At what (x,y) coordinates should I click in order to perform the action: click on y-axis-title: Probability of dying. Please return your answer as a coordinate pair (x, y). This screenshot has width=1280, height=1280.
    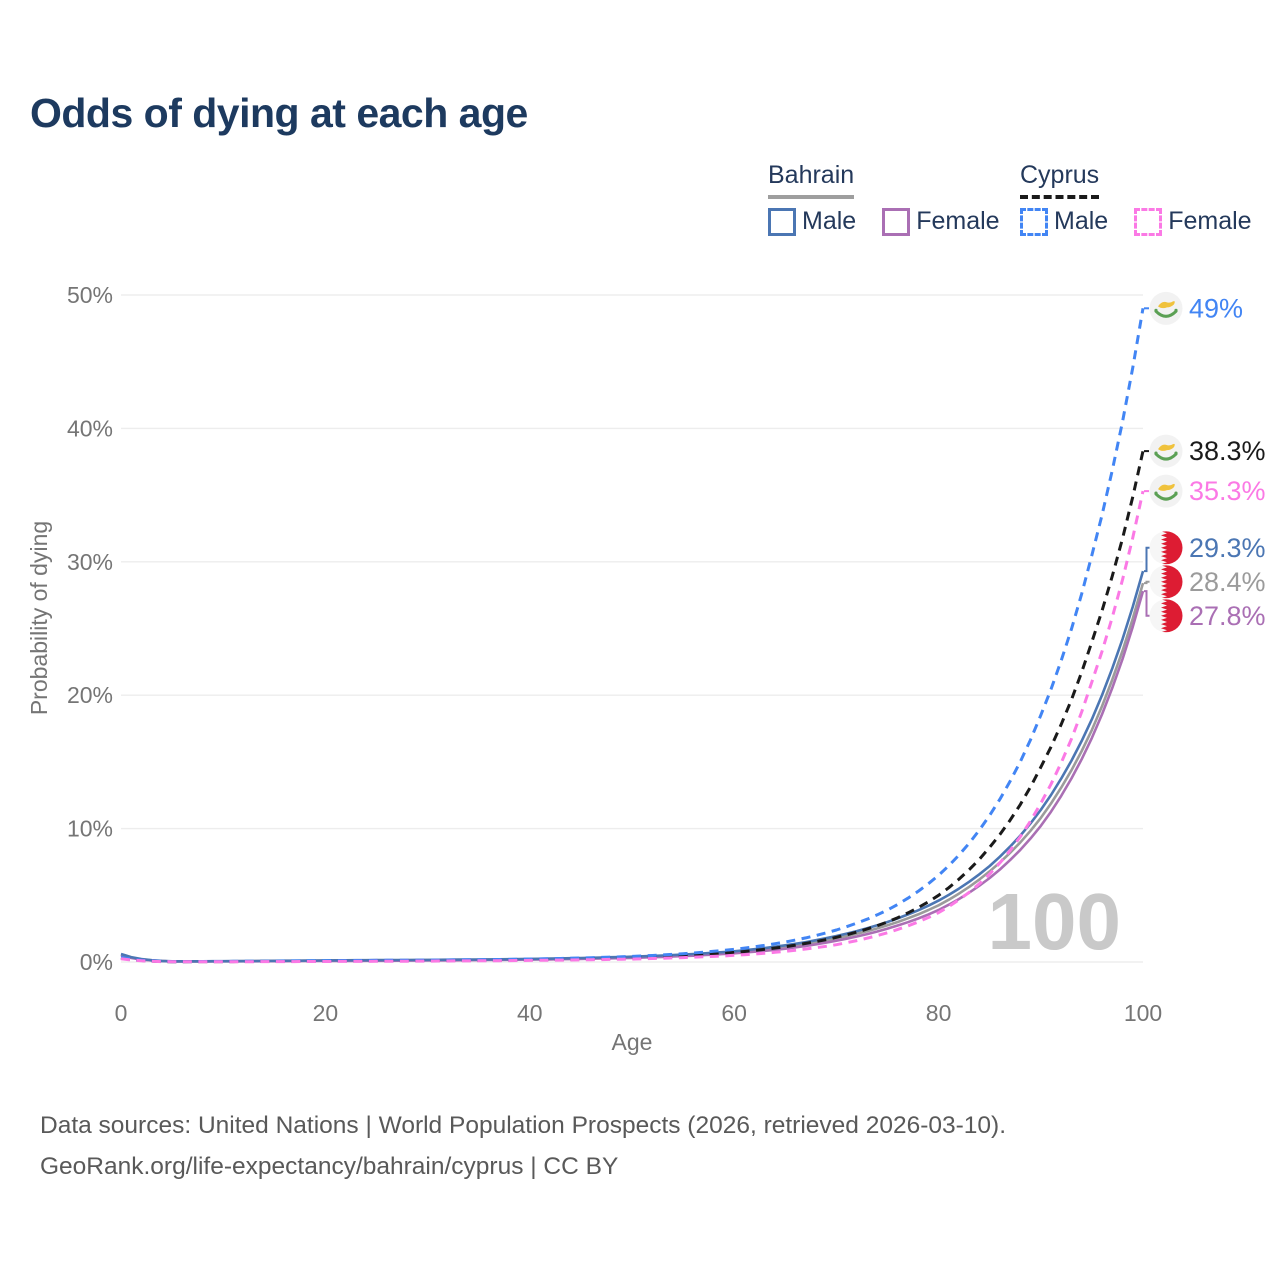
    Looking at the image, I should click on (39, 618).